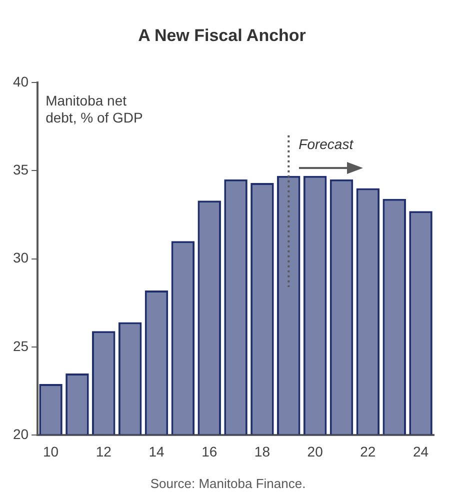  Describe the element at coordinates (326, 144) in the screenshot. I see `ref-line-label: Forecast` at that location.